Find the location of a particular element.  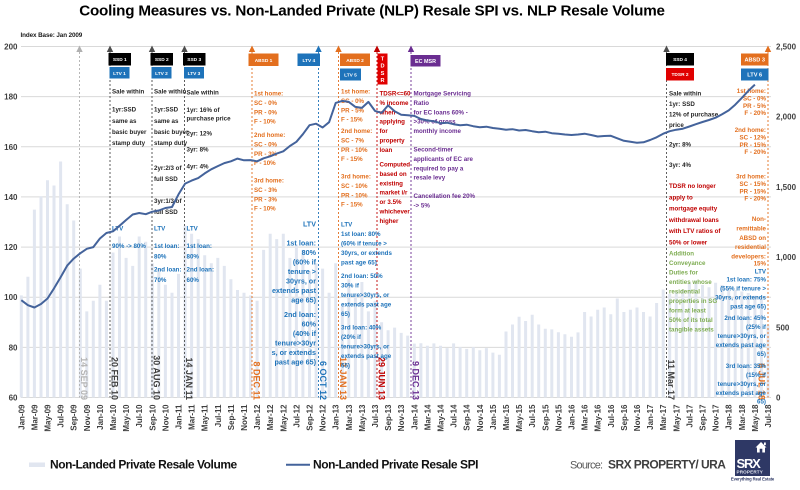

svg-text: Jan-15 is located at coordinates (493, 417).